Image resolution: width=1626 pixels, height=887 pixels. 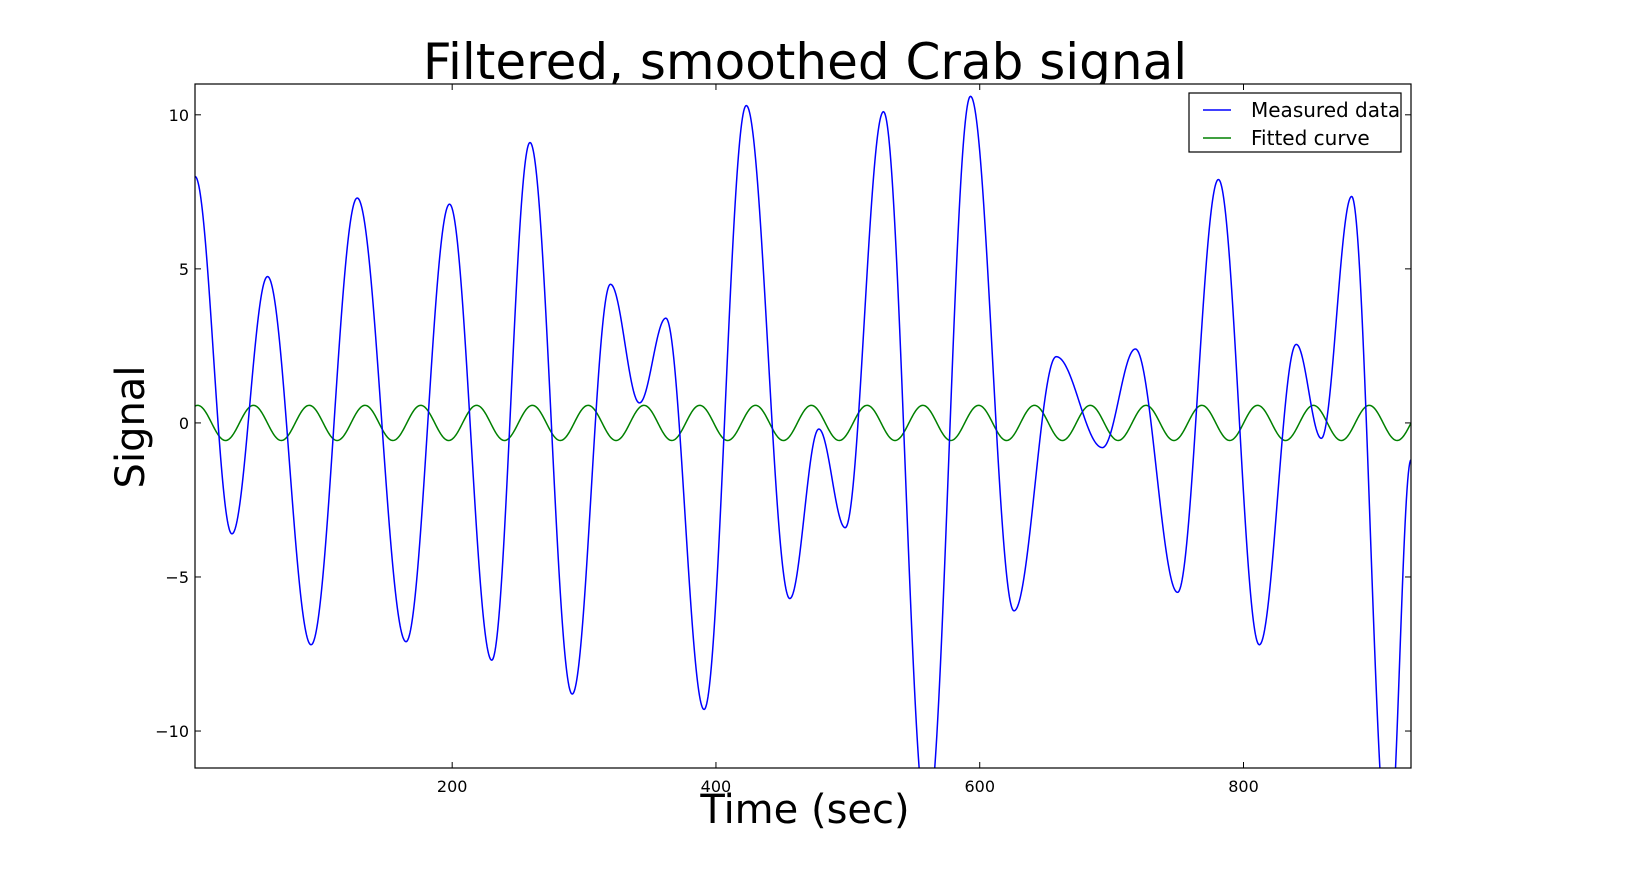 What do you see at coordinates (1243, 786) in the screenshot?
I see `x-tick-label: 800` at bounding box center [1243, 786].